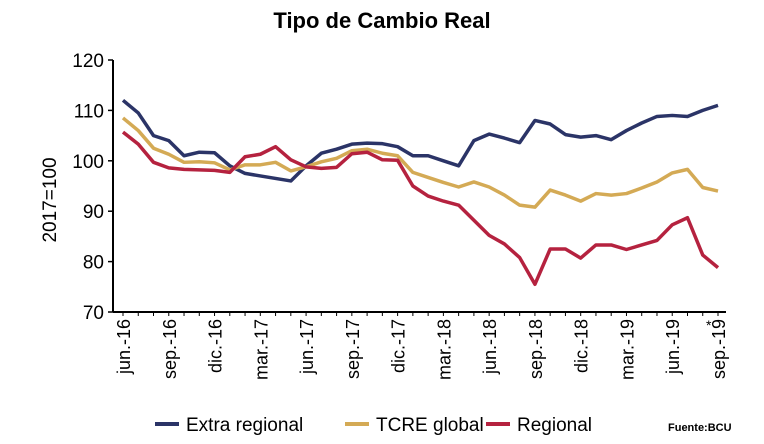 The width and height of the screenshot is (764, 444). I want to click on y-axis-label: 2017=100, so click(50, 199).